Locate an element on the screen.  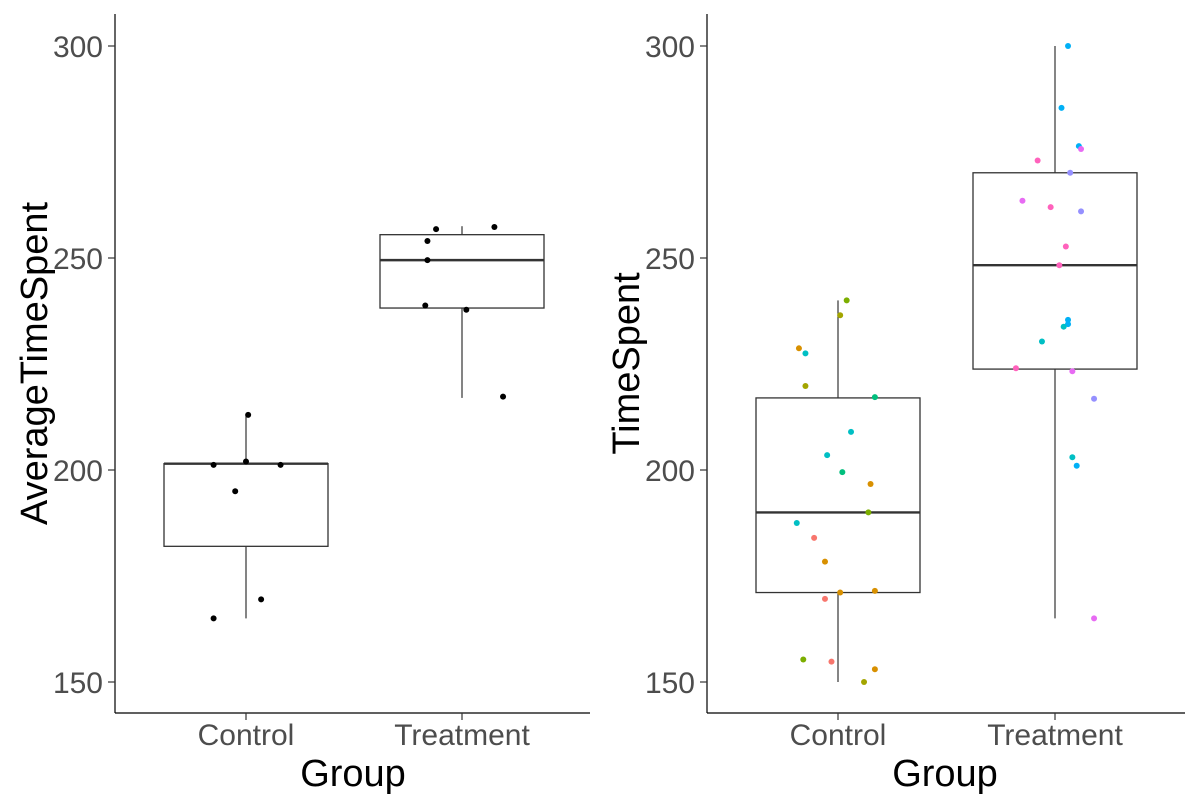
y-axis-title: TimeSpent is located at coordinates (627, 363).